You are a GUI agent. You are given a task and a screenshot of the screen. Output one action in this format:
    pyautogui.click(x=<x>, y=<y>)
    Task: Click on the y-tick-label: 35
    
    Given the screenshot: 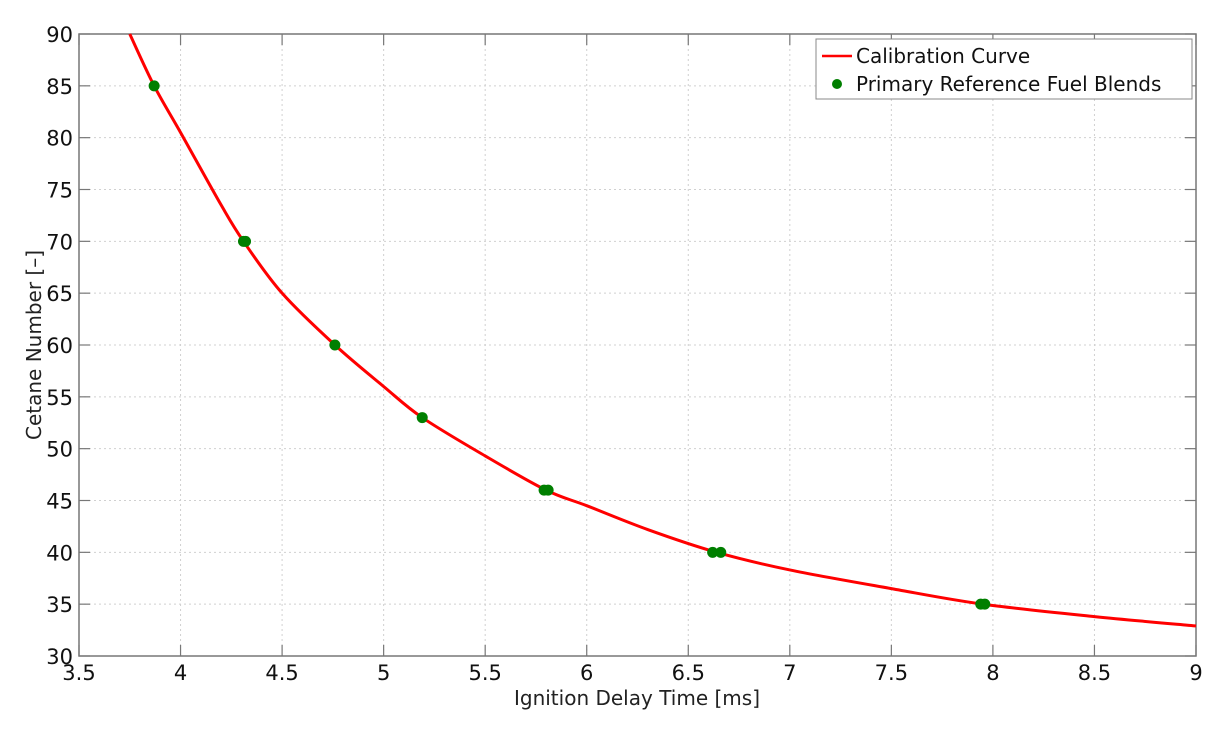 What is the action you would take?
    pyautogui.click(x=59, y=605)
    